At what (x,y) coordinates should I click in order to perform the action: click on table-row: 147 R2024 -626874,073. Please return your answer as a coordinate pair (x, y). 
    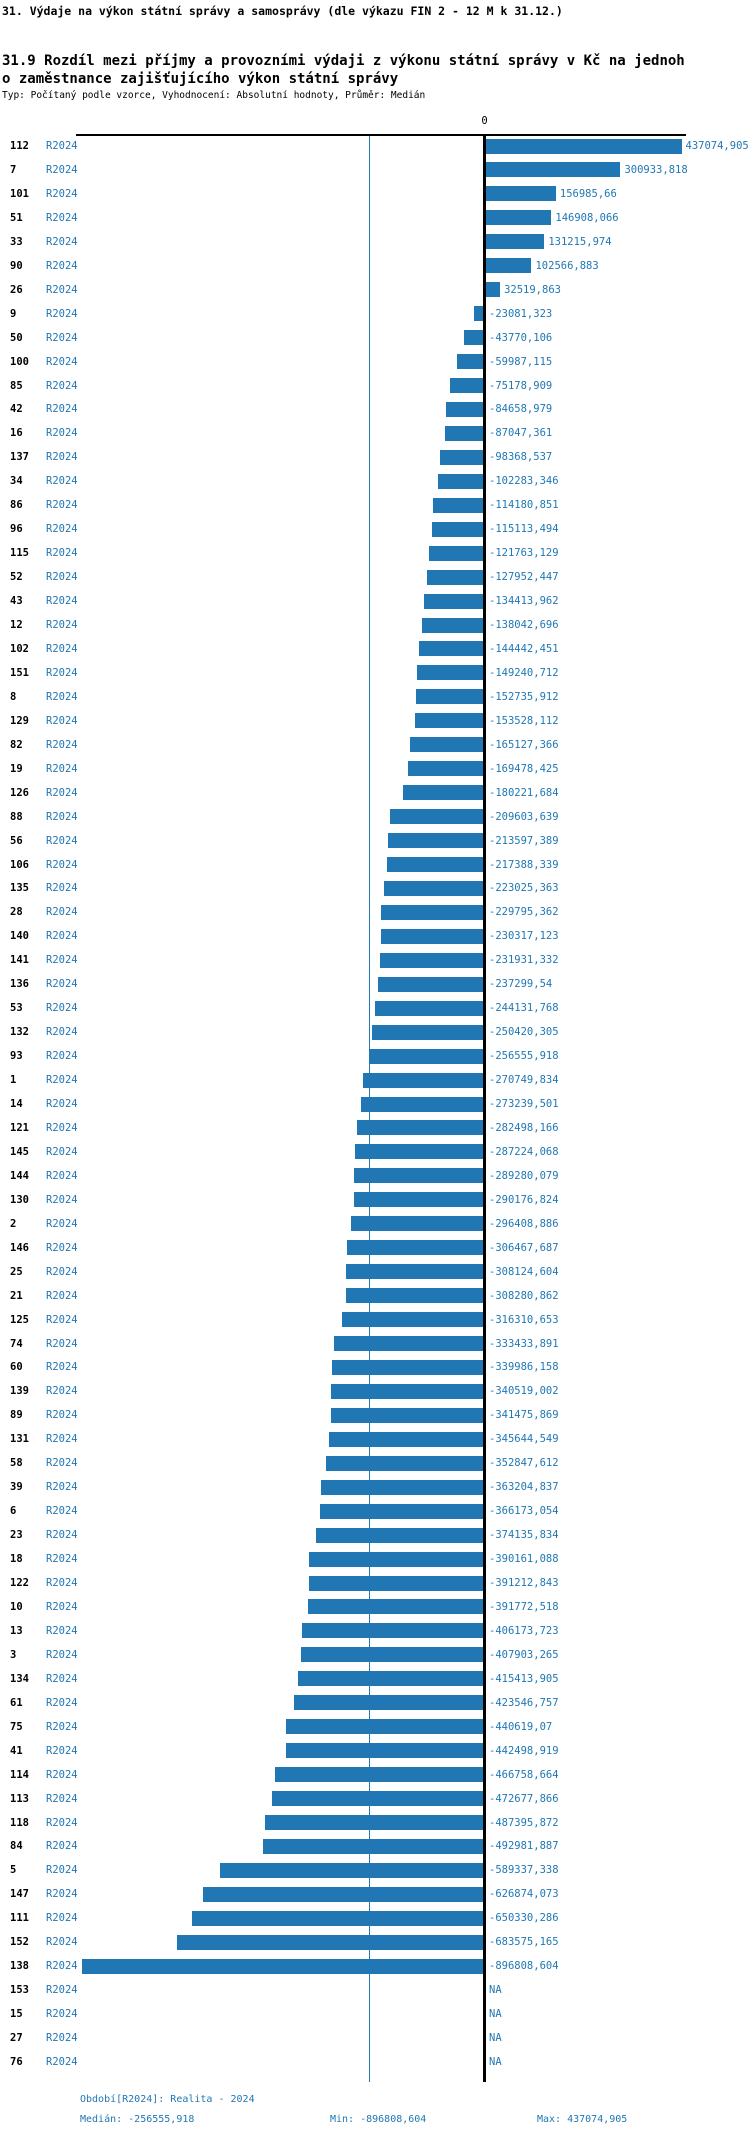
    Looking at the image, I should click on (375, 1894).